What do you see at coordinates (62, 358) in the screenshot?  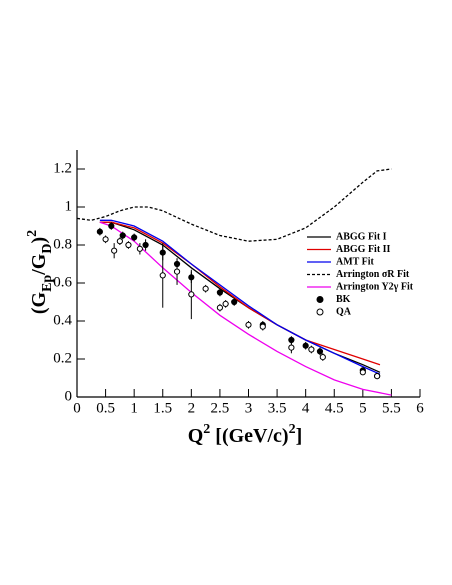 I see `y-tick-label: 0.2` at bounding box center [62, 358].